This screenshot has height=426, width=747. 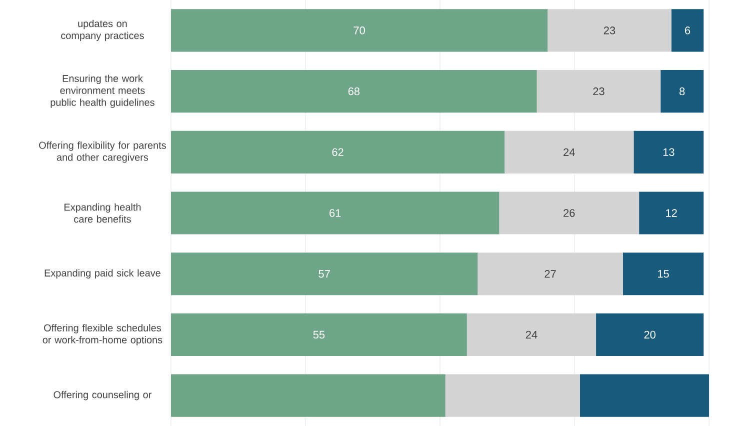 What do you see at coordinates (103, 395) in the screenshot?
I see `y-tick-label: Offering counseling or` at bounding box center [103, 395].